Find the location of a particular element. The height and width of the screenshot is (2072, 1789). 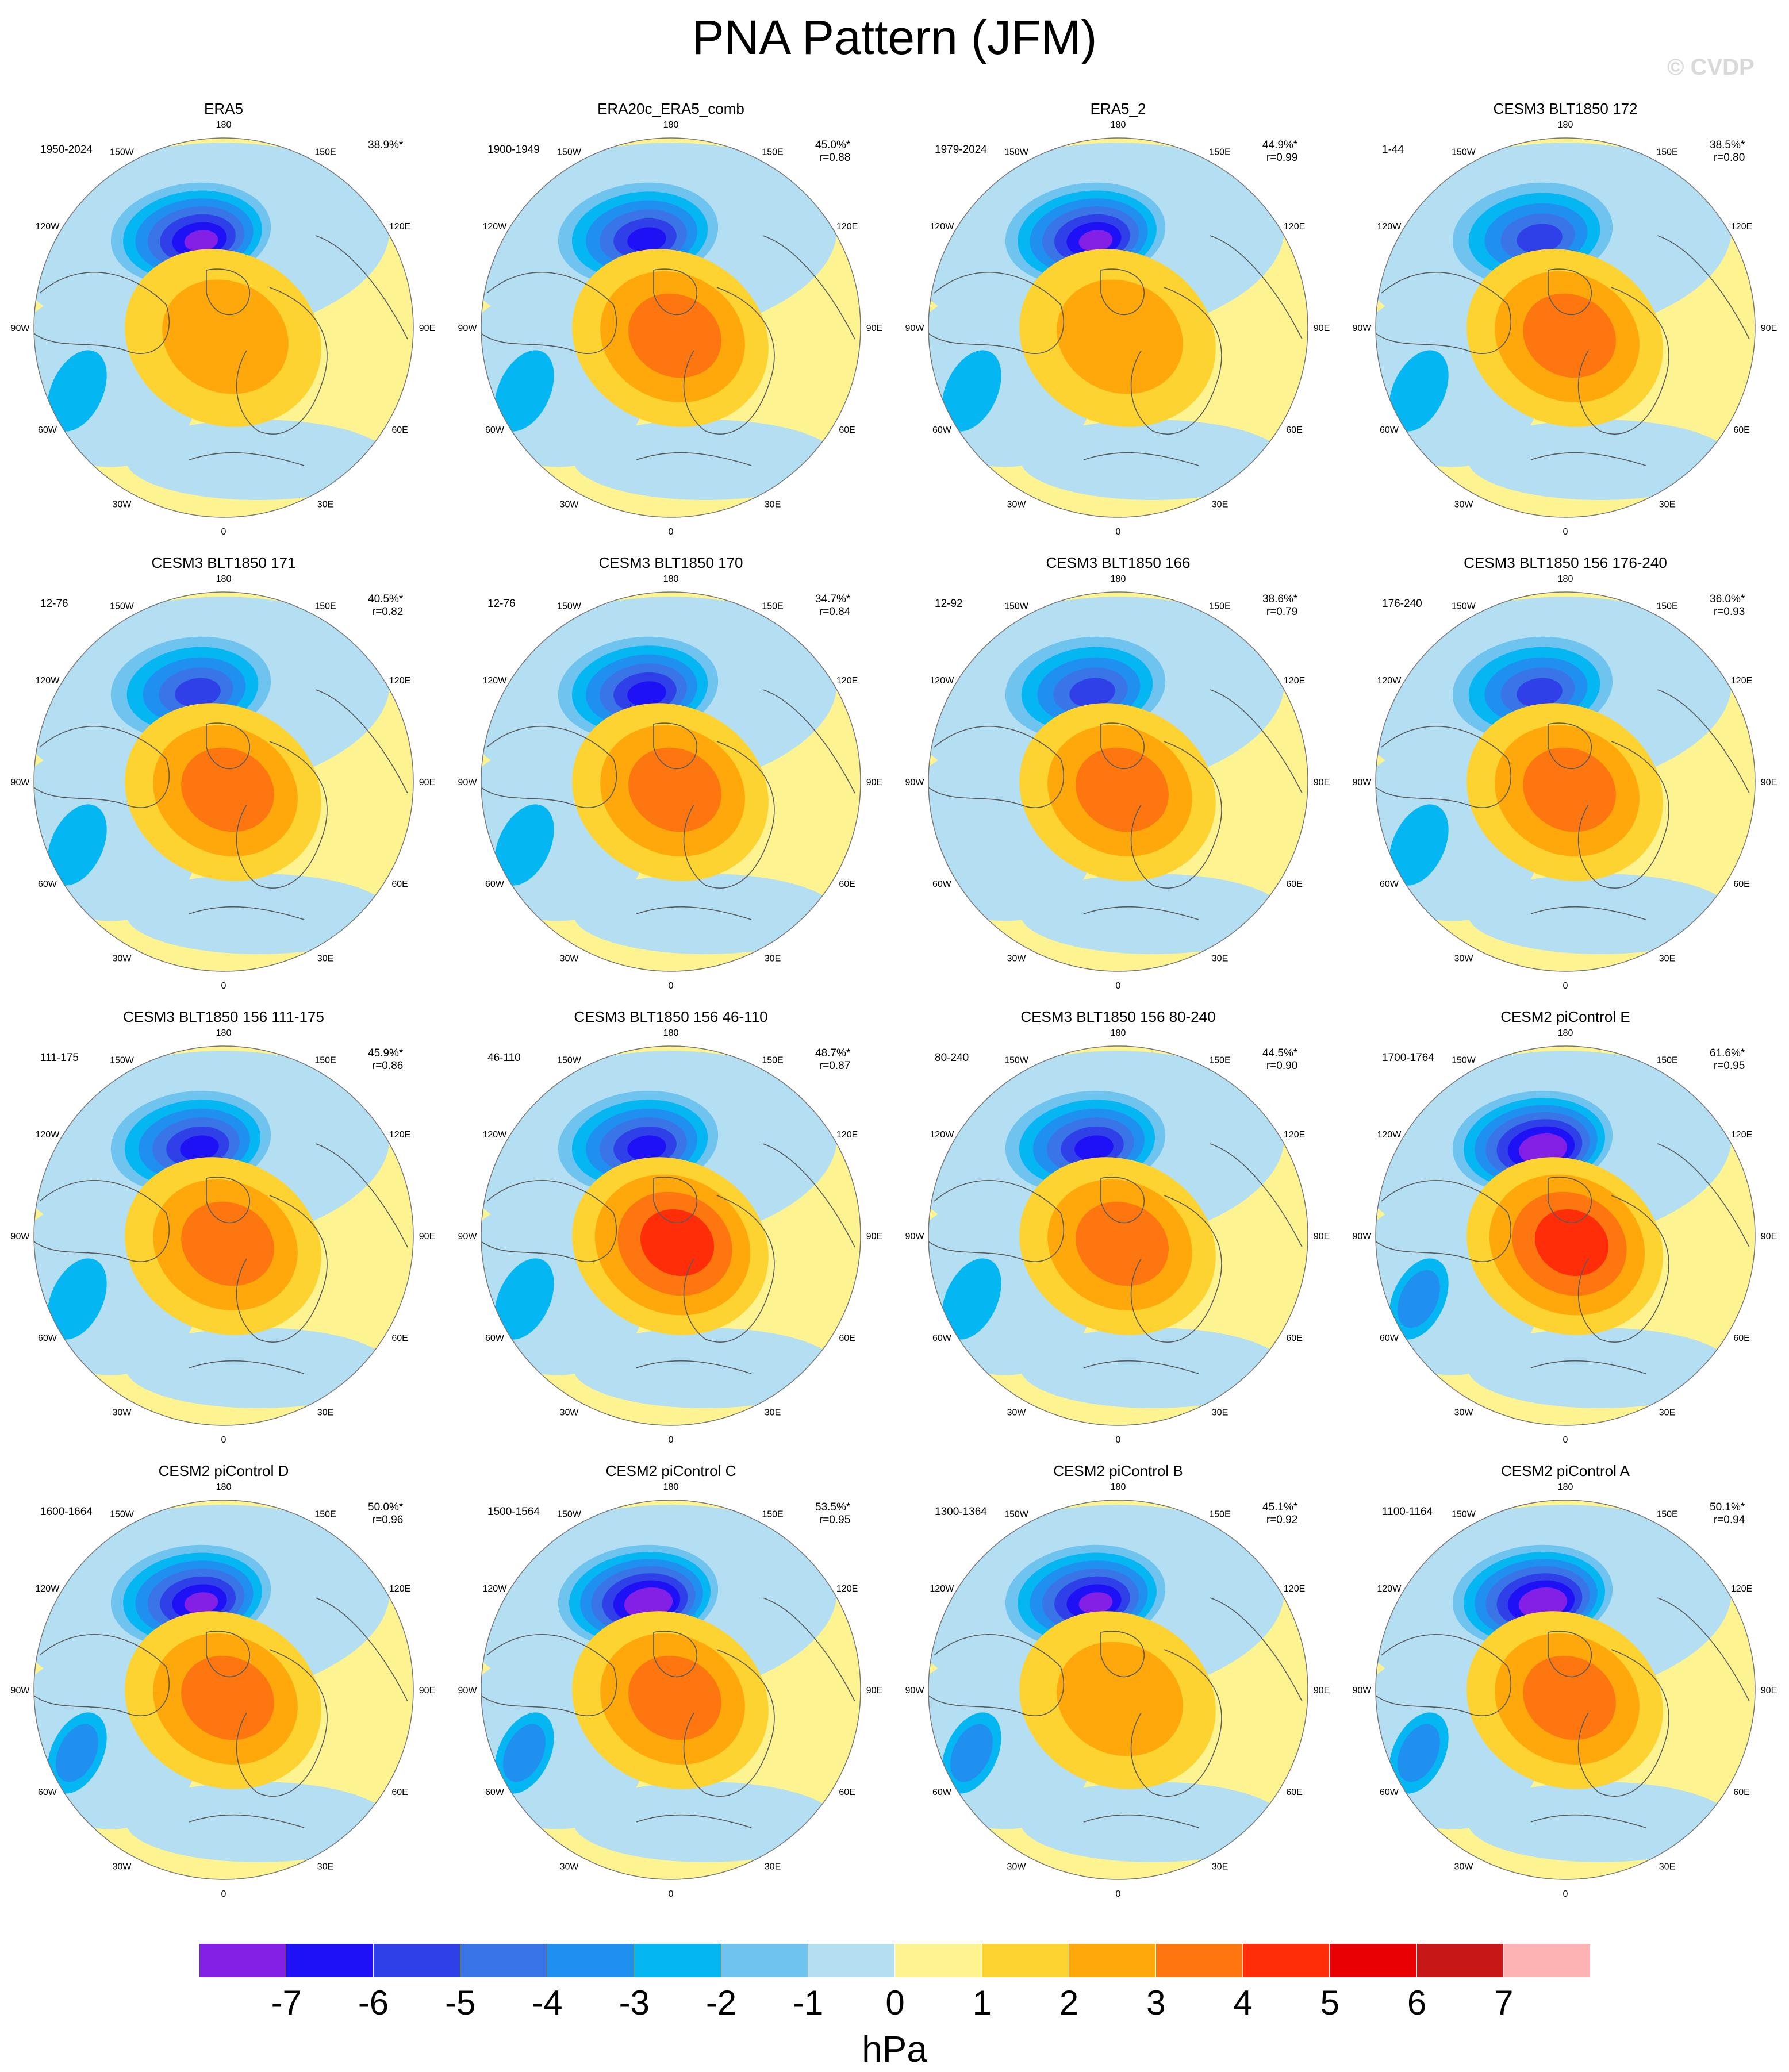

explained-variance: 44.5%* is located at coordinates (1280, 1053).